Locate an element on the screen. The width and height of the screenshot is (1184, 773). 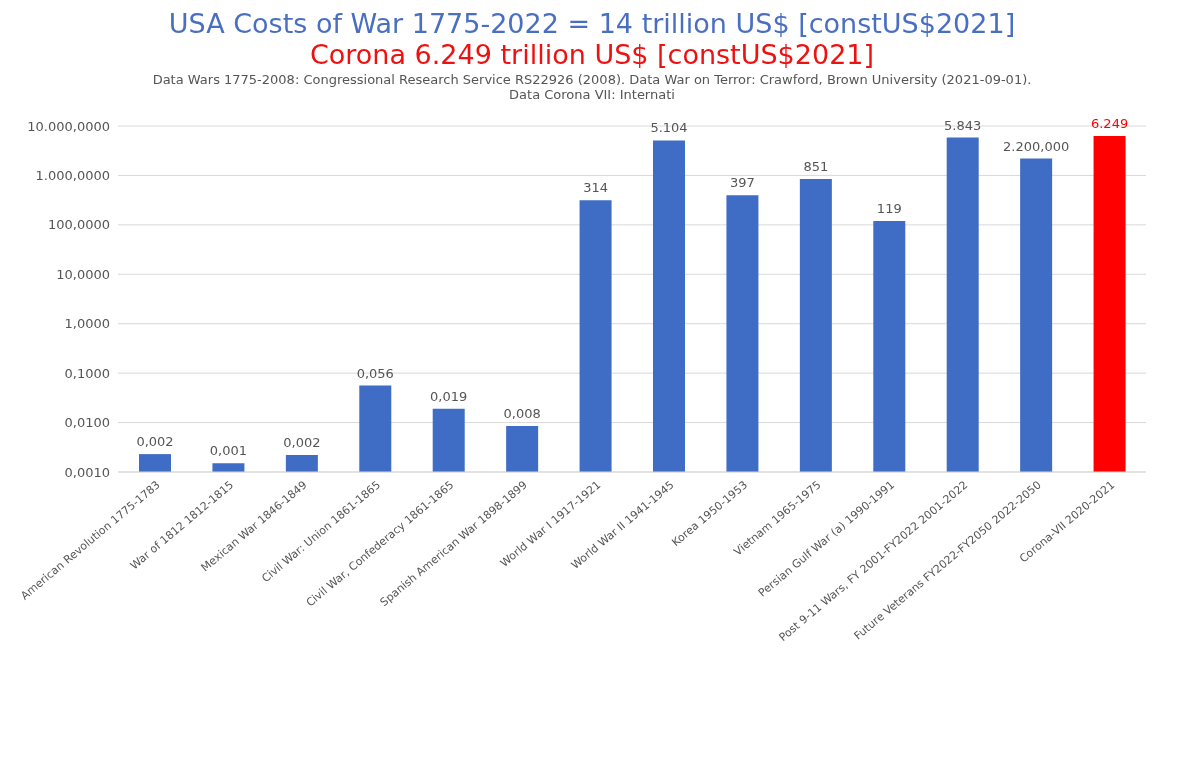
y-tick-label: 10,0000 is located at coordinates (83, 274).